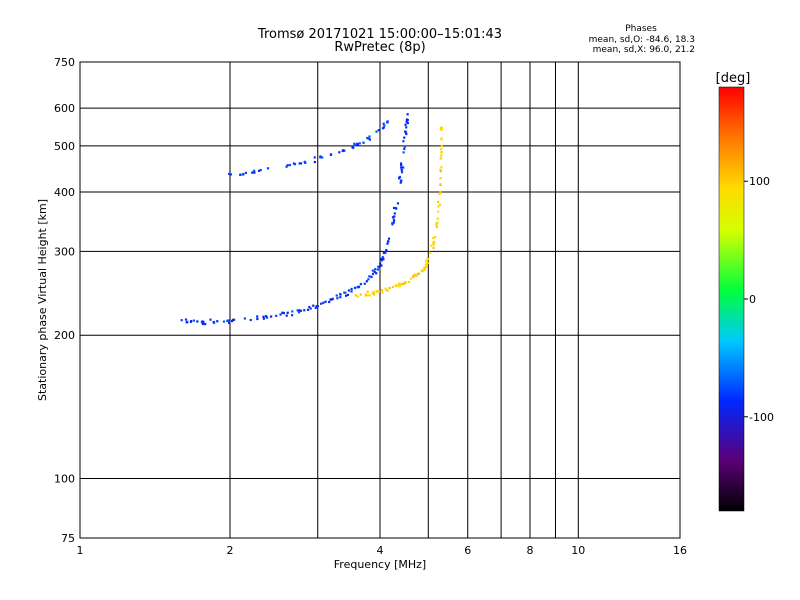 This screenshot has height=600, width=800. I want to click on y-tick-label: 200, so click(64, 335).